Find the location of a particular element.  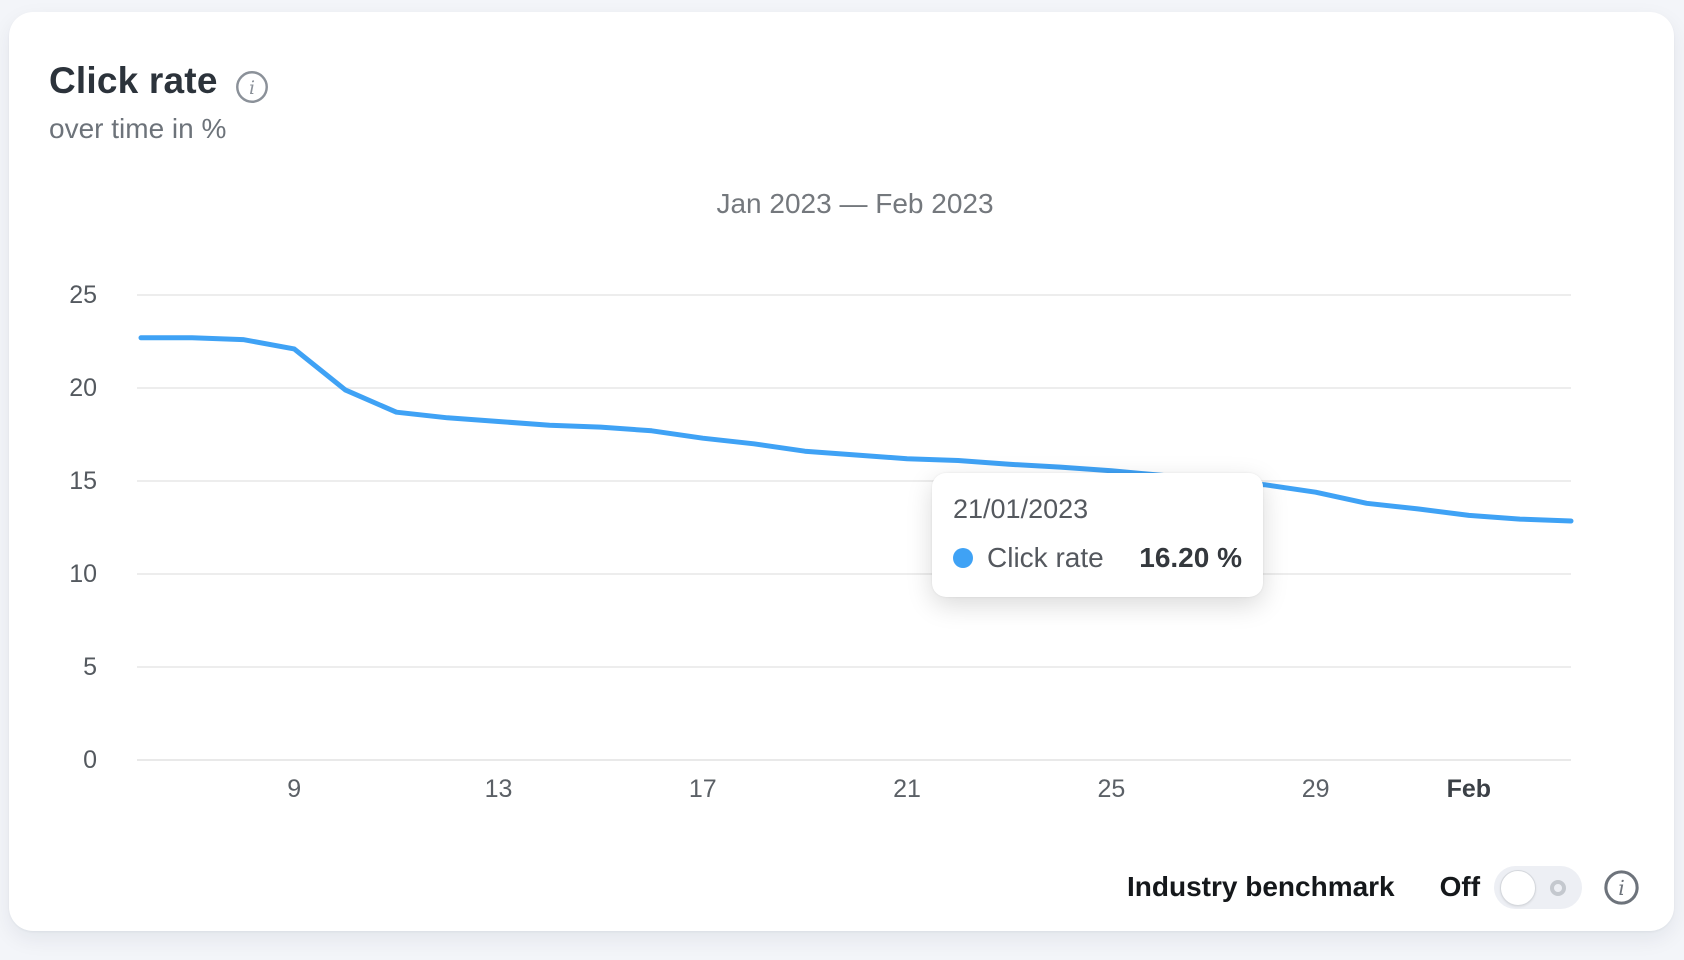

tooltip-series-label: Click rate is located at coordinates (1045, 557).